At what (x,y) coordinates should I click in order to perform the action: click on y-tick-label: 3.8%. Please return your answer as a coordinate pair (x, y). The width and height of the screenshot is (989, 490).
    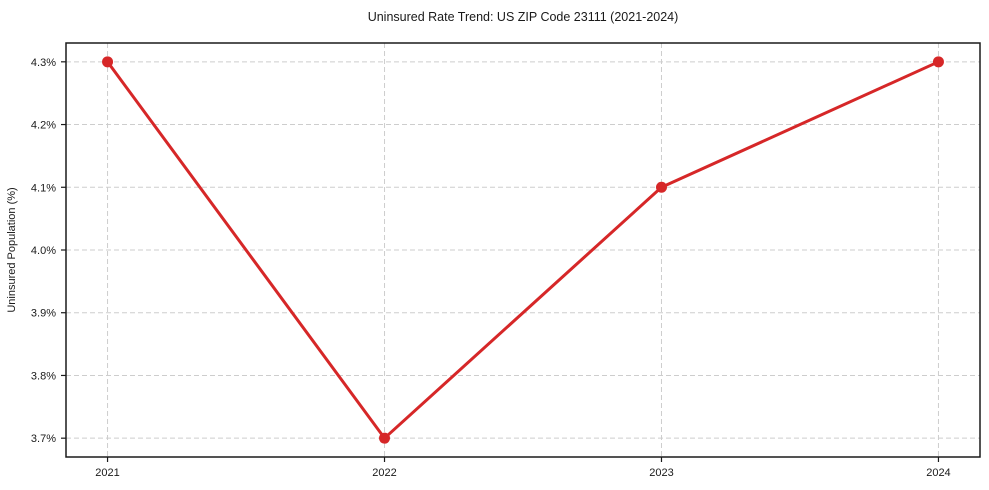
    Looking at the image, I should click on (43, 376).